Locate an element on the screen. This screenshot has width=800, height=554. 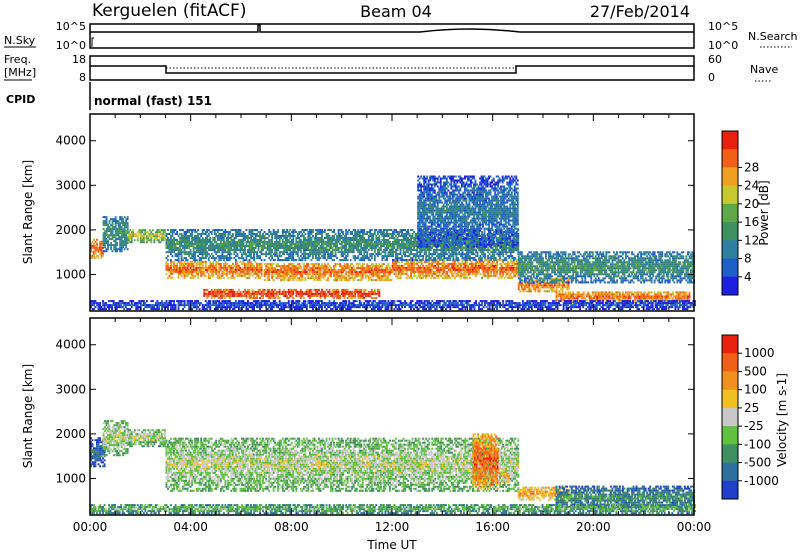
freq-panel: Freq. [MHz] 18 8 60 0 Nave is located at coordinates (391, 68).